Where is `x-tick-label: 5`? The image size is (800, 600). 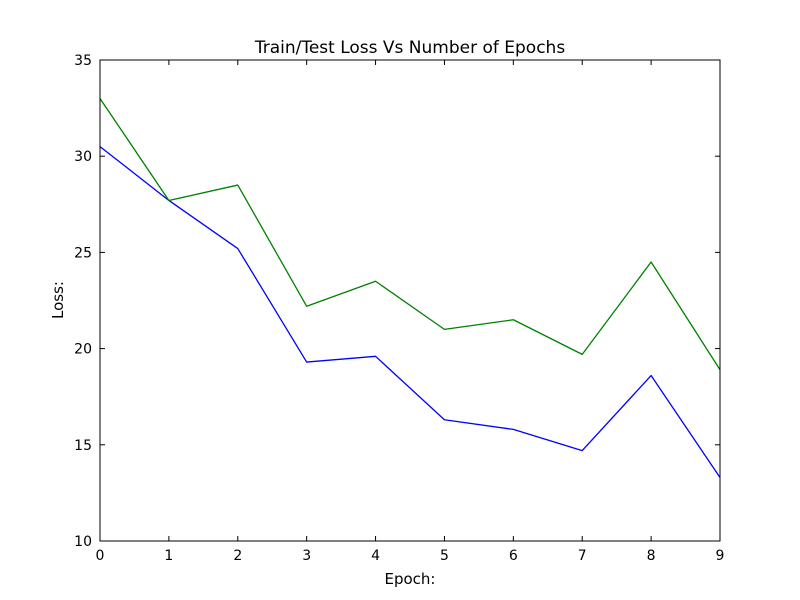 x-tick-label: 5 is located at coordinates (444, 556).